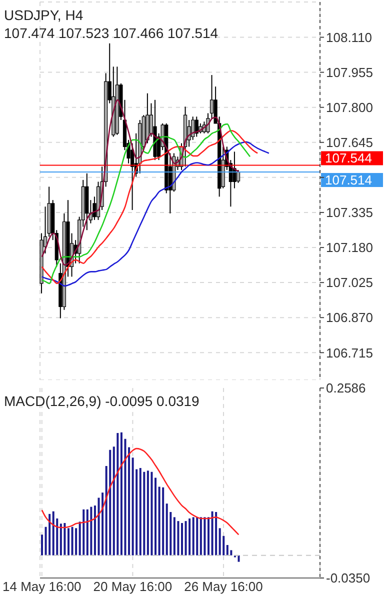 This screenshot has width=388, height=600. What do you see at coordinates (349, 318) in the screenshot?
I see `y-tick-label: 106.870` at bounding box center [349, 318].